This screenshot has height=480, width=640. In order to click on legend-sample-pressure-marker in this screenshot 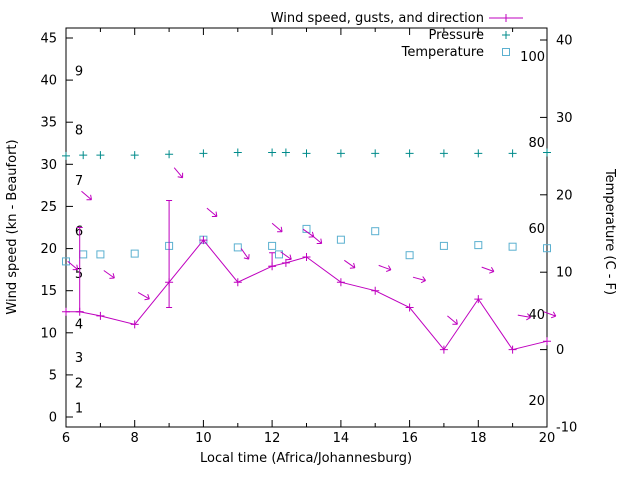, I will do `click(506, 35)`.